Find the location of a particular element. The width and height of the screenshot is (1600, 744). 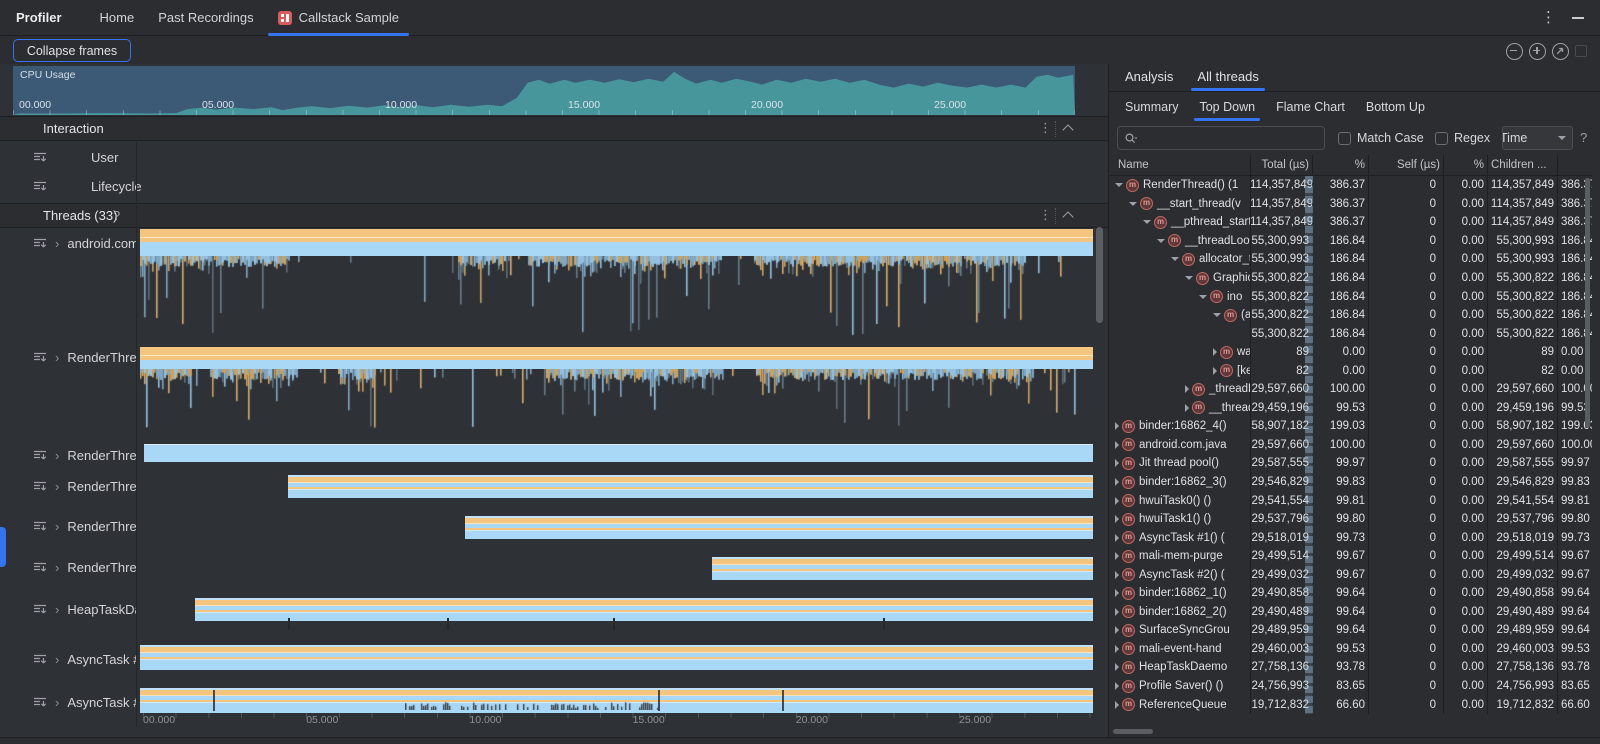

col-self: Self (µs) is located at coordinates (1418, 165).